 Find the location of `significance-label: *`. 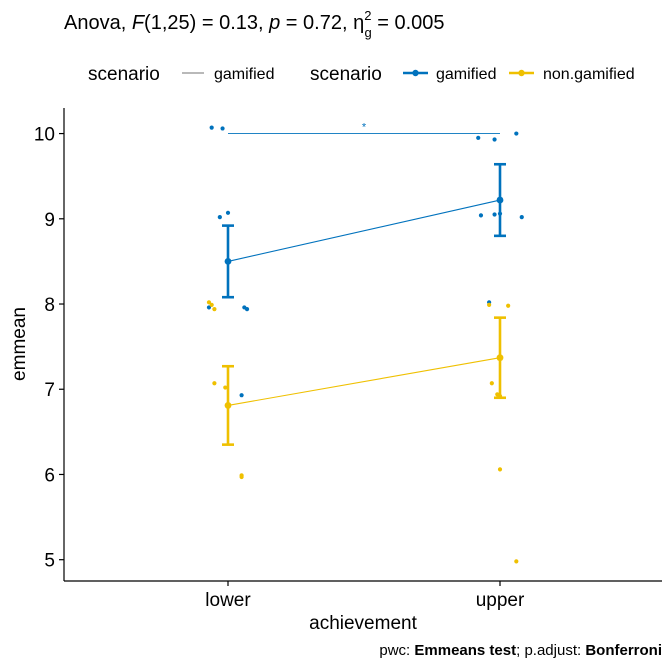

significance-label: * is located at coordinates (364, 128).